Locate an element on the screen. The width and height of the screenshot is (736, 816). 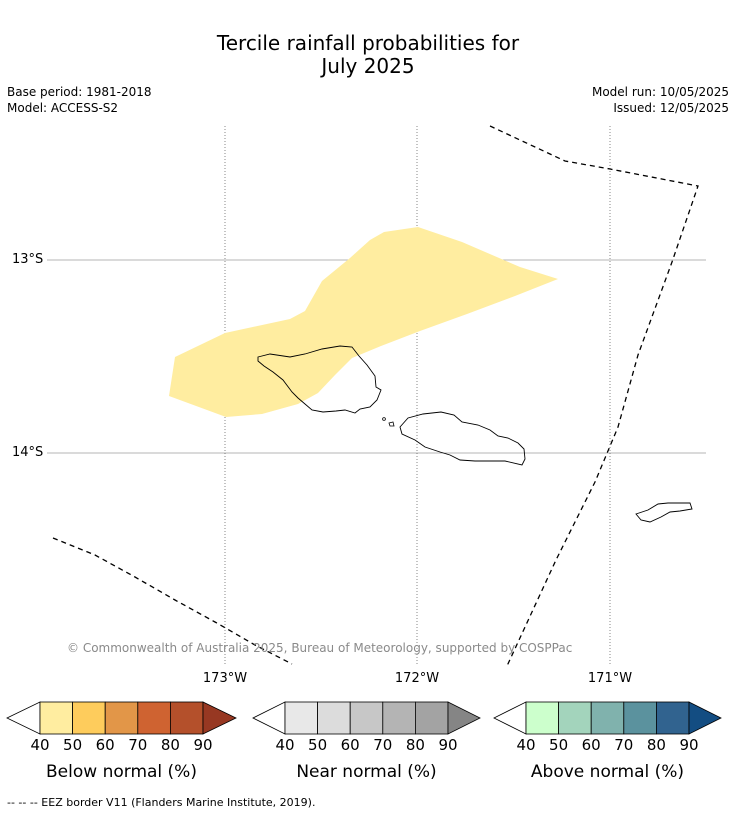
lon-label-172w: 172°W is located at coordinates (417, 678).